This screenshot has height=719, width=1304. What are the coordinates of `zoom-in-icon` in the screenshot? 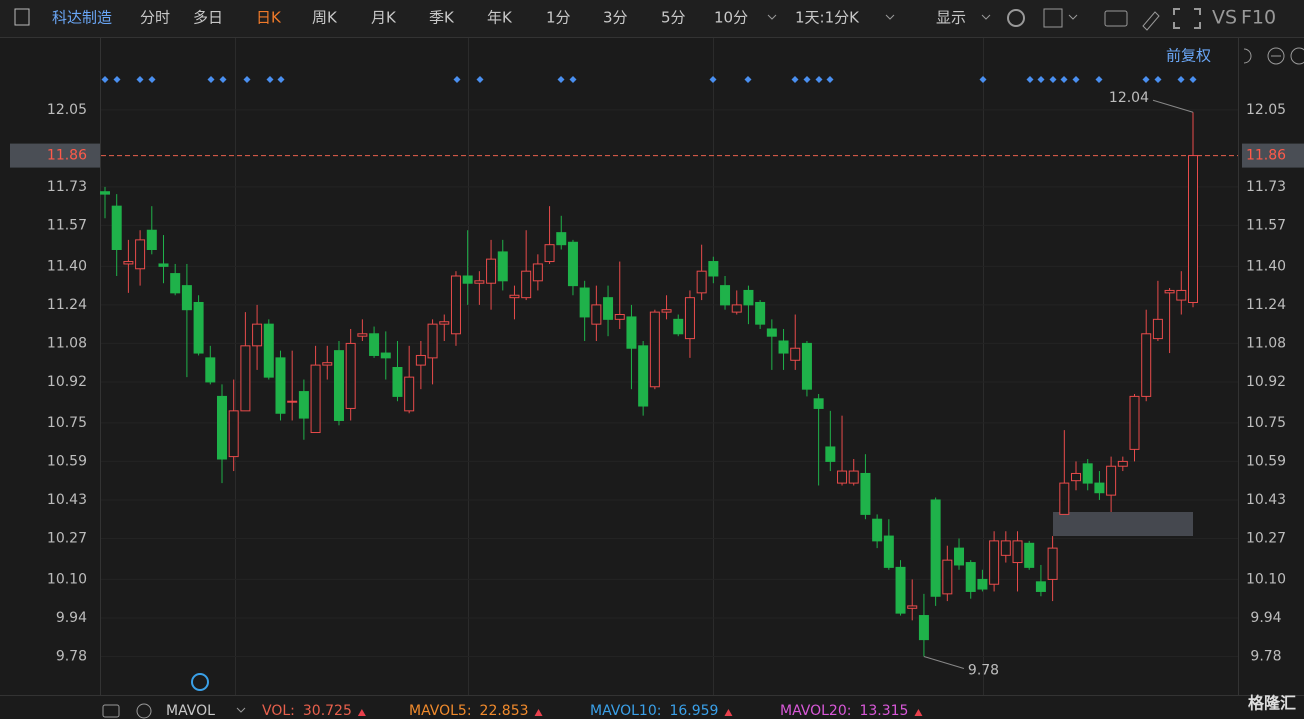 It's located at (1297, 56).